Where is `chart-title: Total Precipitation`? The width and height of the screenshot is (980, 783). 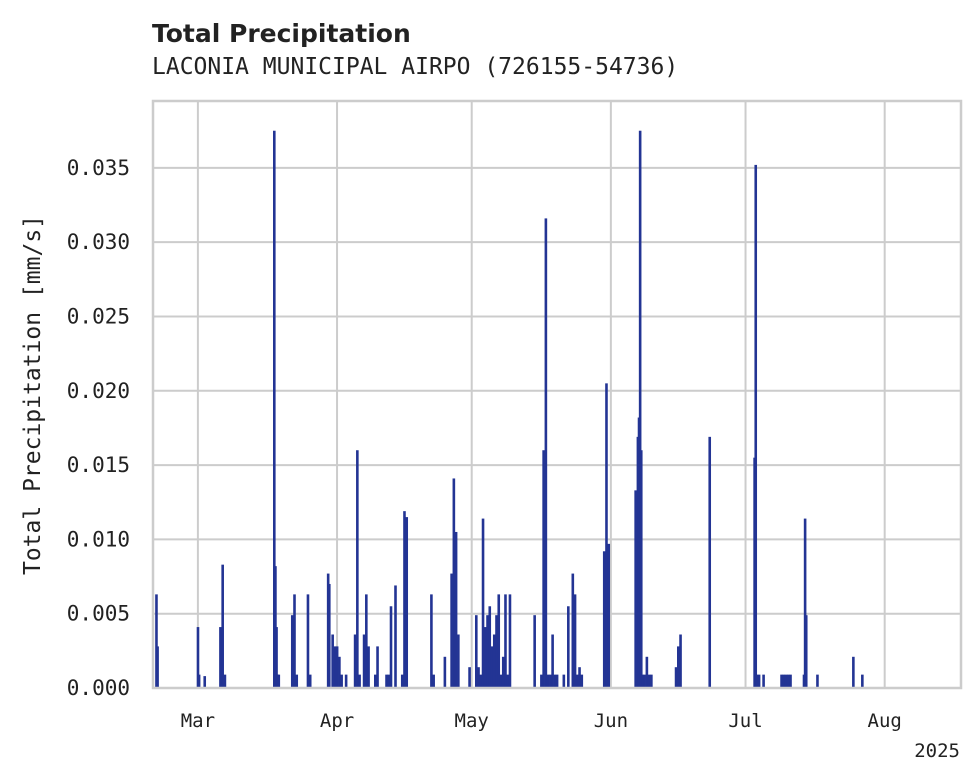 chart-title: Total Precipitation is located at coordinates (281, 33).